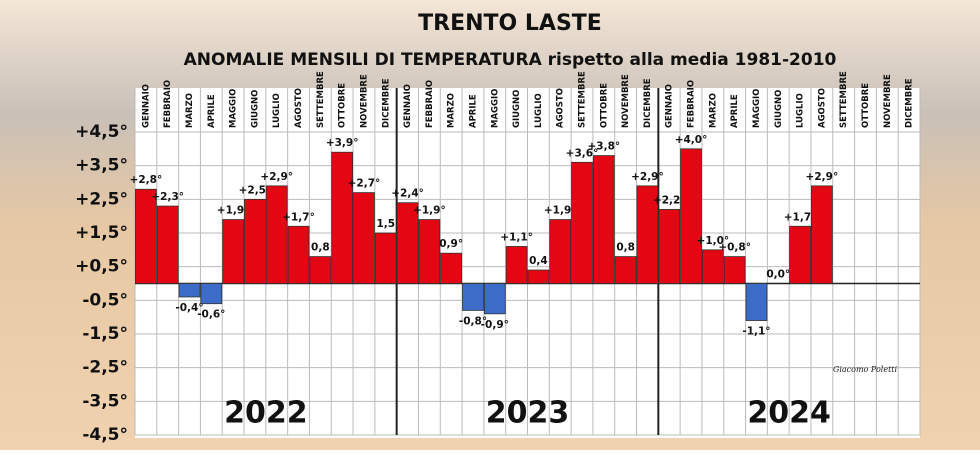 The image size is (980, 454). What do you see at coordinates (516, 237) in the screenshot?
I see `value-label: +1,1°` at bounding box center [516, 237].